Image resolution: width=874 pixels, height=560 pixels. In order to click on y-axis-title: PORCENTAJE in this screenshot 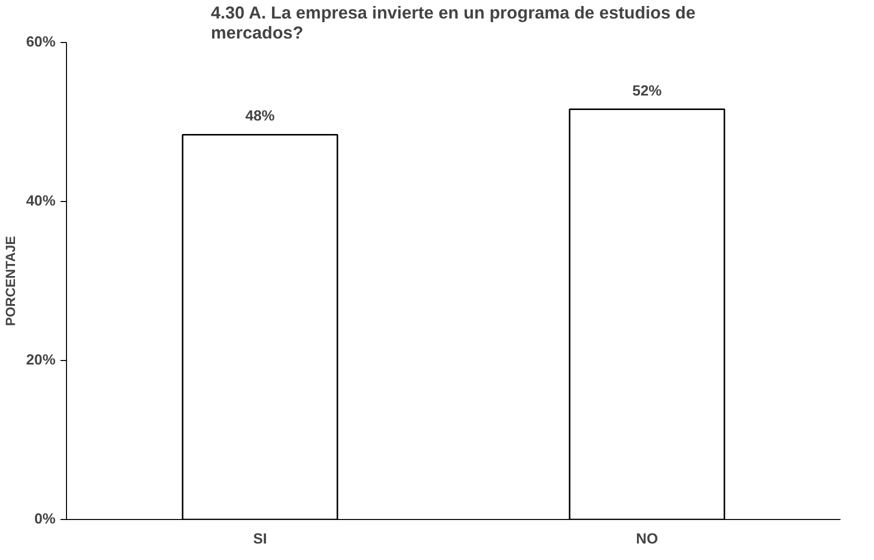, I will do `click(10, 281)`.